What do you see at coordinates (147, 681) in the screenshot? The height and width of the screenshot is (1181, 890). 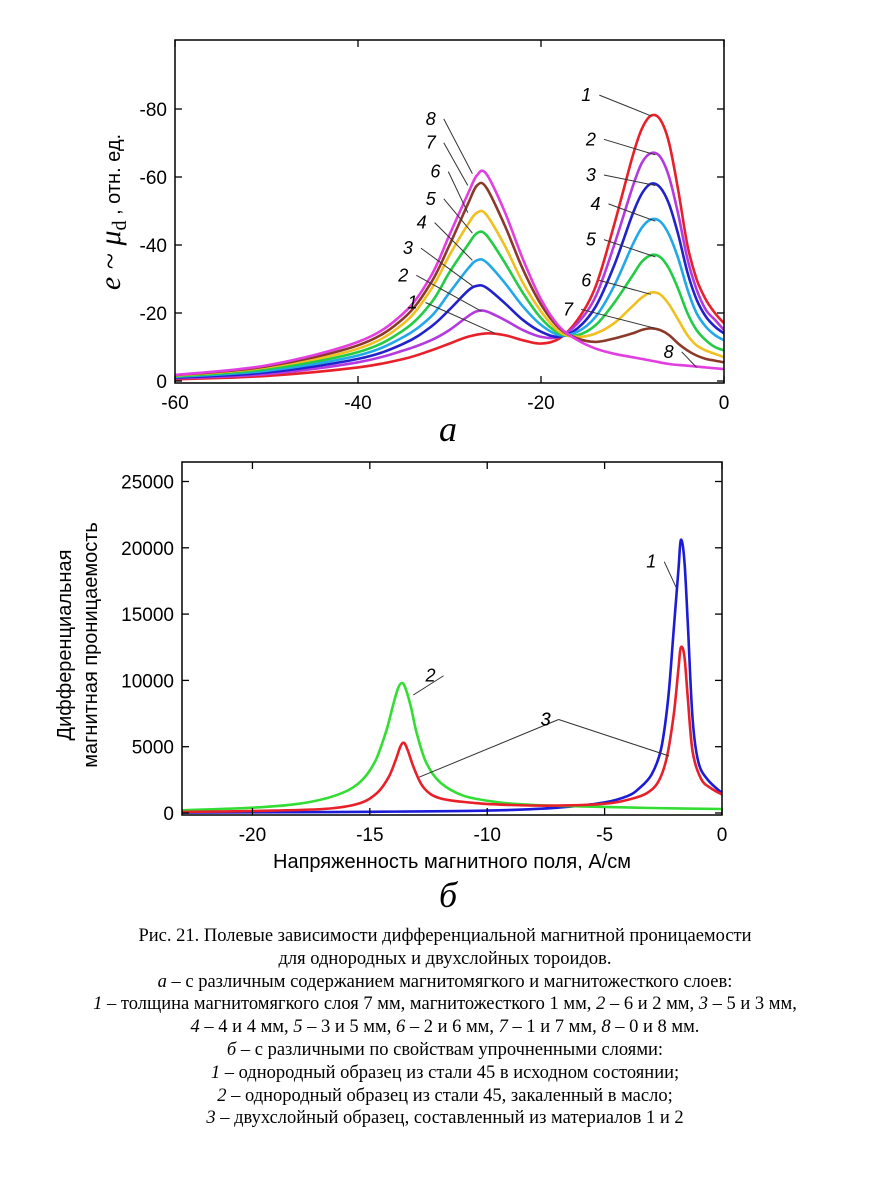 I see `y-tick-label: 10000` at bounding box center [147, 681].